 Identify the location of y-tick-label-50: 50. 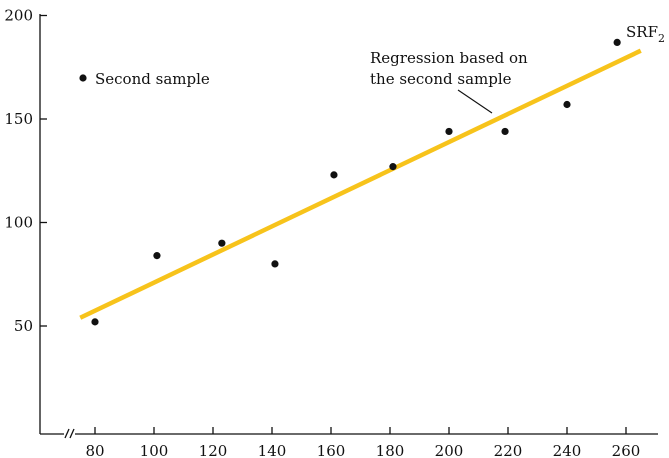
(23, 326).